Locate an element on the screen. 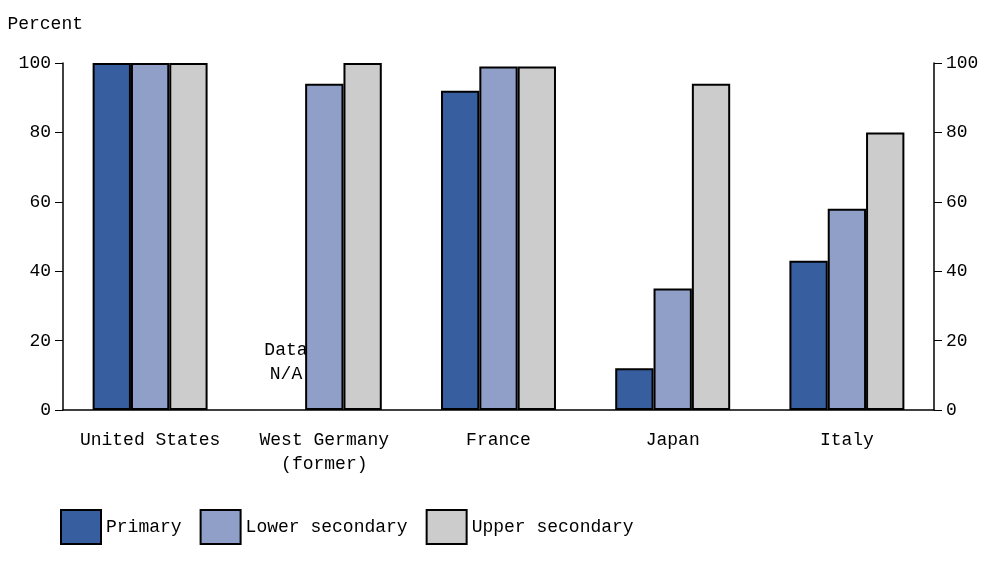 This screenshot has width=1007, height=562. y-tick-label: 100 is located at coordinates (34, 63).